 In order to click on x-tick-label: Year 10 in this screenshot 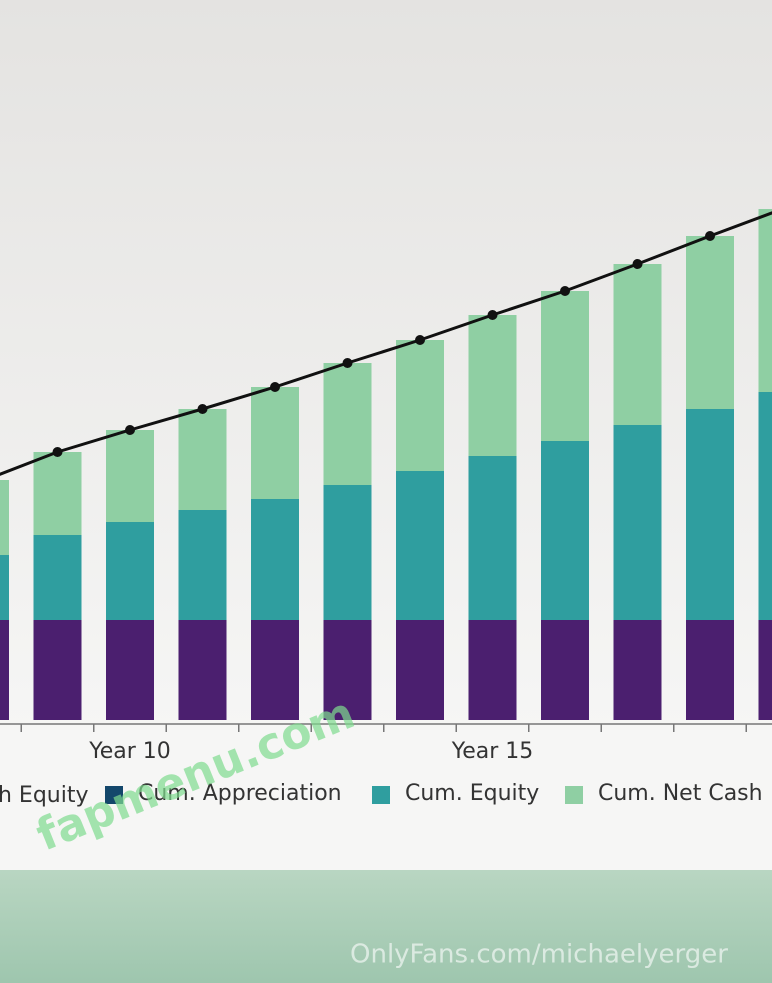, I will do `click(129, 751)`.